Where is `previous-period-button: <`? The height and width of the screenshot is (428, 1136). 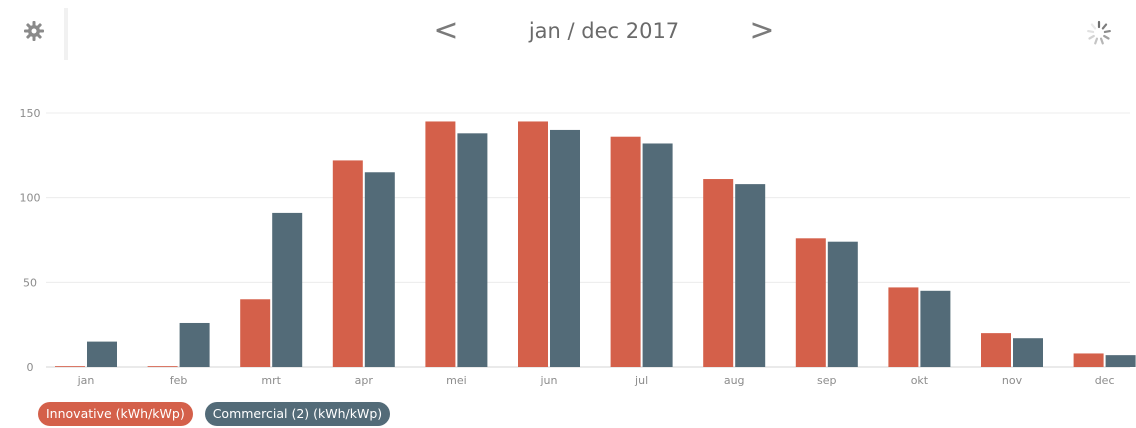
previous-period-button: < is located at coordinates (446, 30).